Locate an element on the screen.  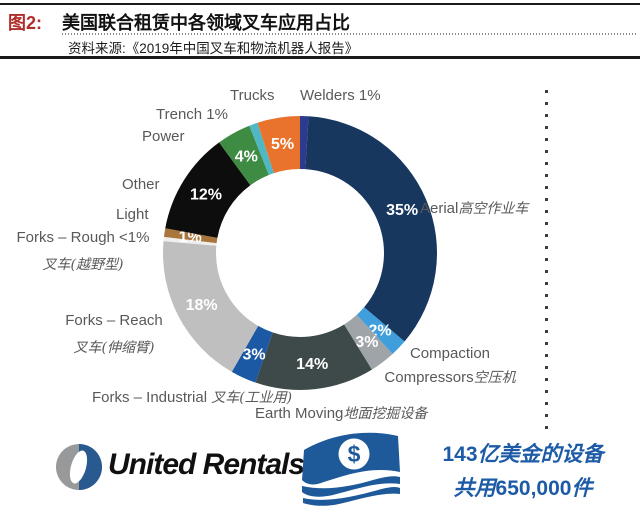
united-rentals-wordmark: United Rentals® is located at coordinates (210, 465).